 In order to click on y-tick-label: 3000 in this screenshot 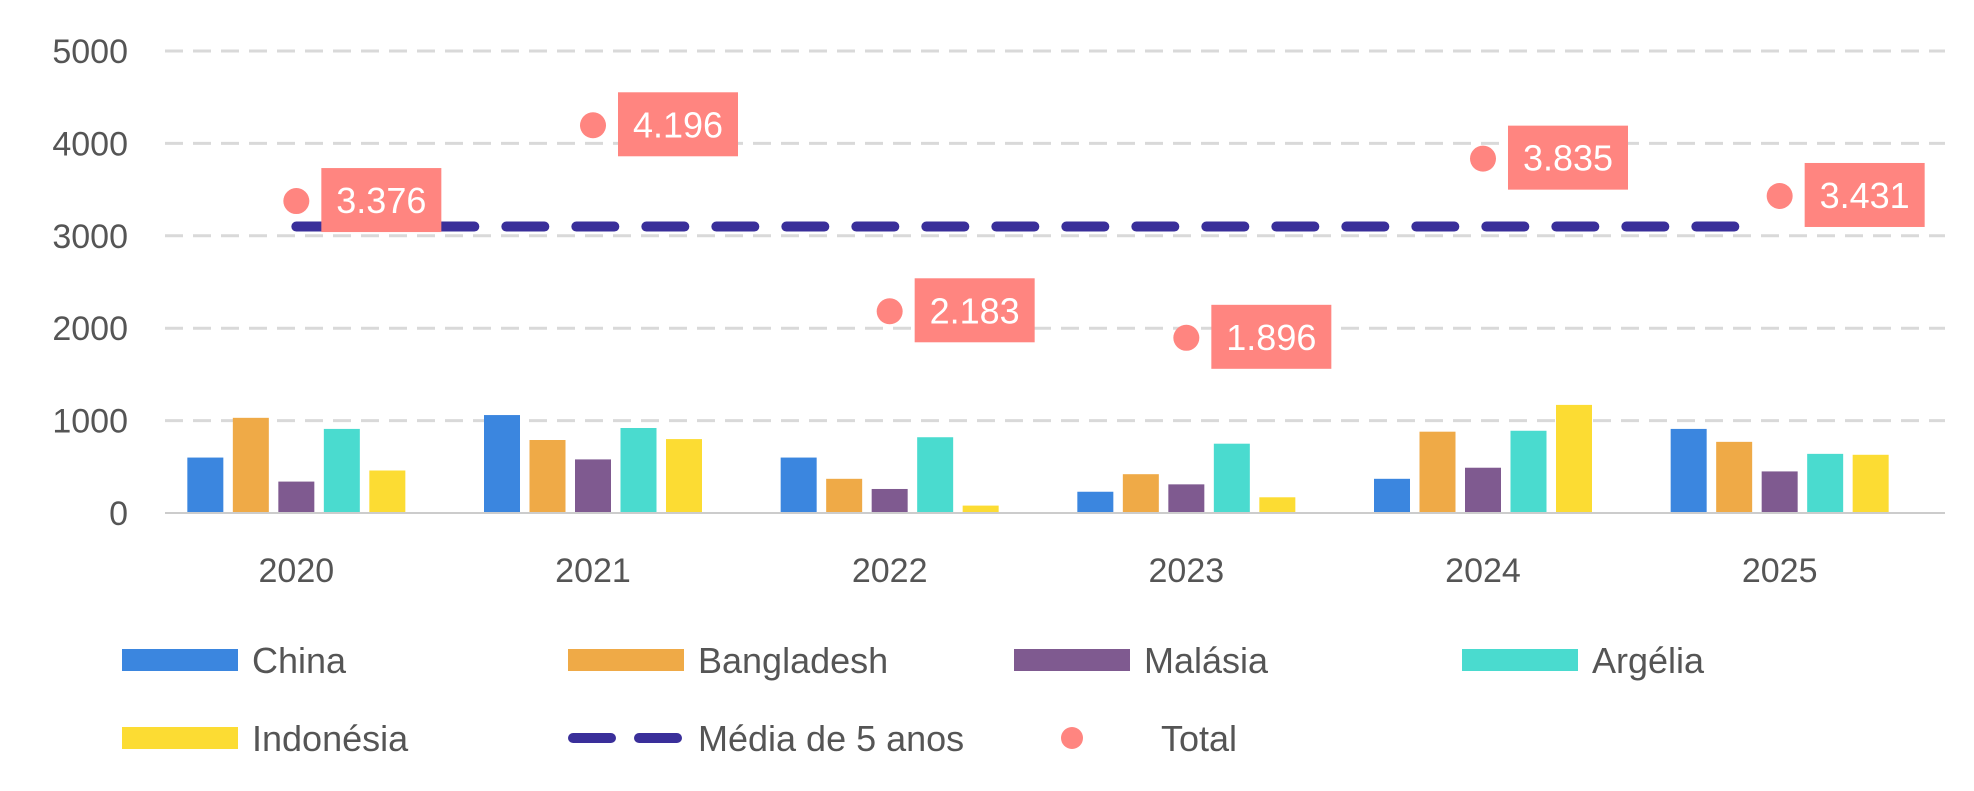, I will do `click(90, 237)`.